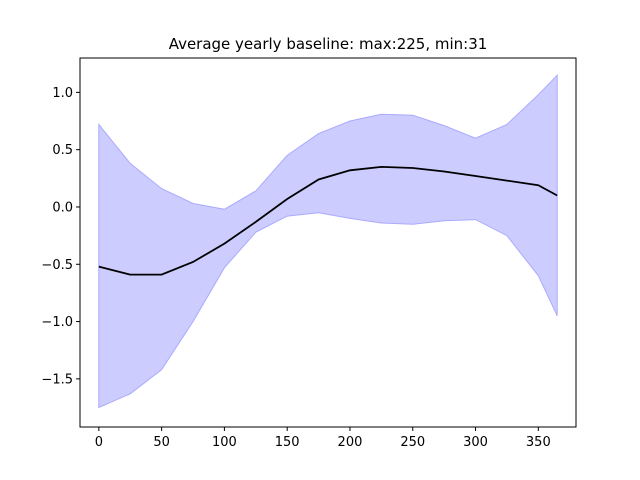 This screenshot has height=480, width=640. What do you see at coordinates (538, 442) in the screenshot?
I see `x-tick-label: 350` at bounding box center [538, 442].